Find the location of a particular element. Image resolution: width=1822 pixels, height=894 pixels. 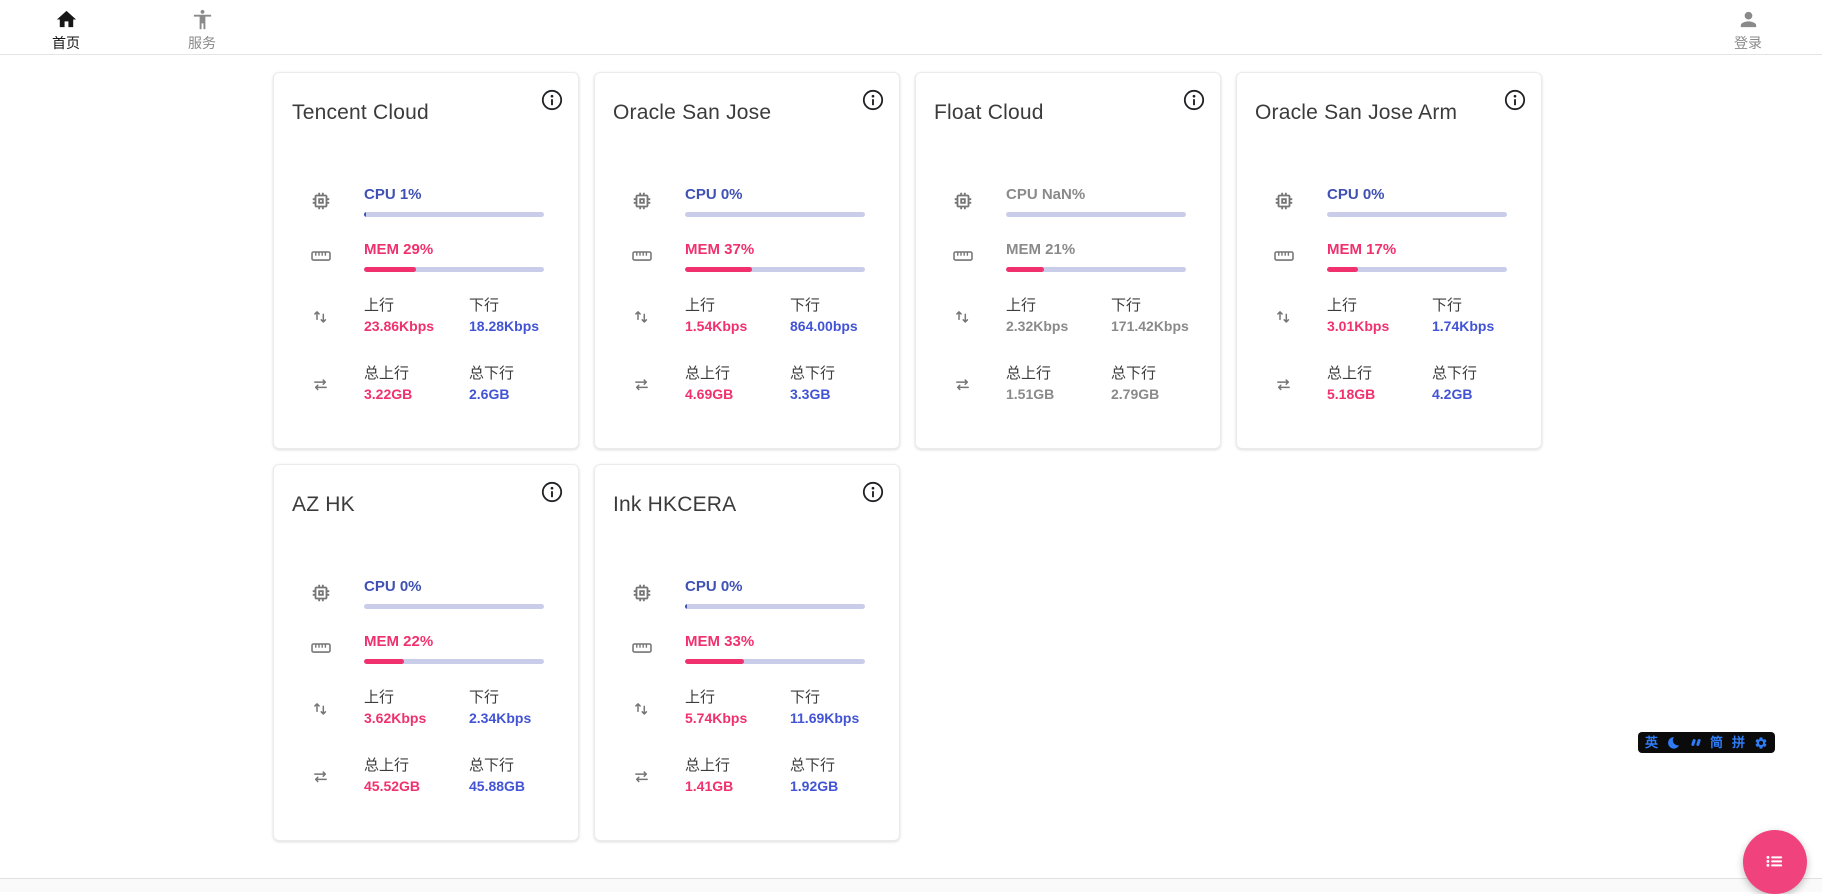

nav-item-services: 服务 is located at coordinates (202, 26).